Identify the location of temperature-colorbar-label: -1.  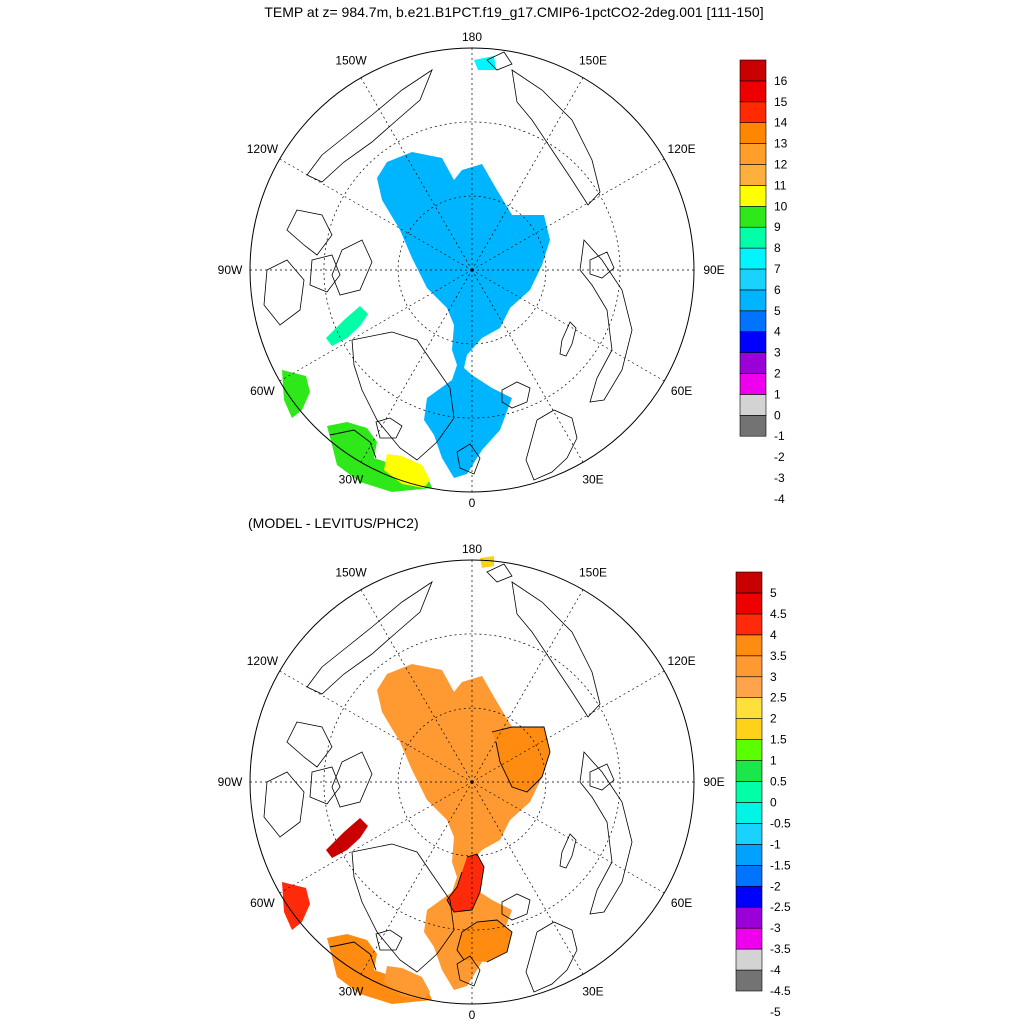
(779, 436).